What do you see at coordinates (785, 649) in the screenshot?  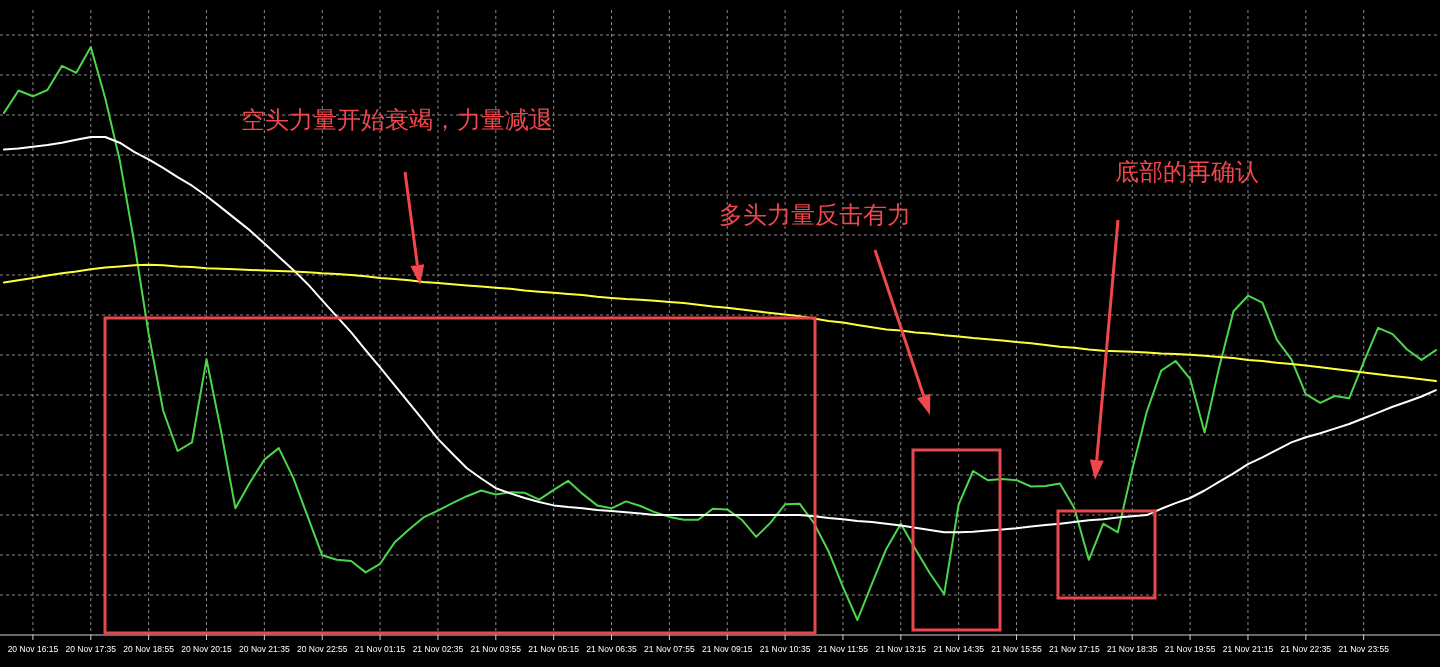 I see `x-tick-label: 21 Nov 10:35` at bounding box center [785, 649].